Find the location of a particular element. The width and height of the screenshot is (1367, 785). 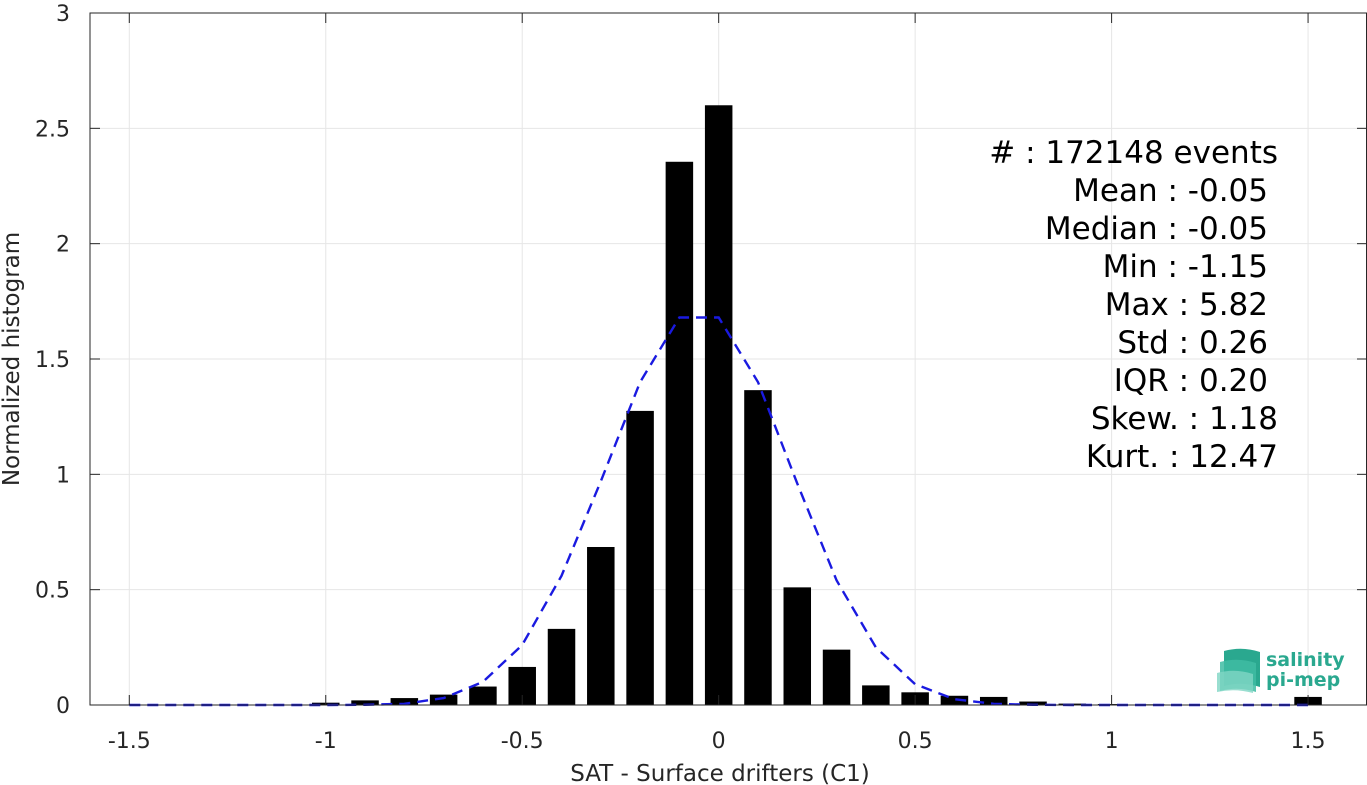

y-tick-label-1: 0.5 is located at coordinates (52, 591).